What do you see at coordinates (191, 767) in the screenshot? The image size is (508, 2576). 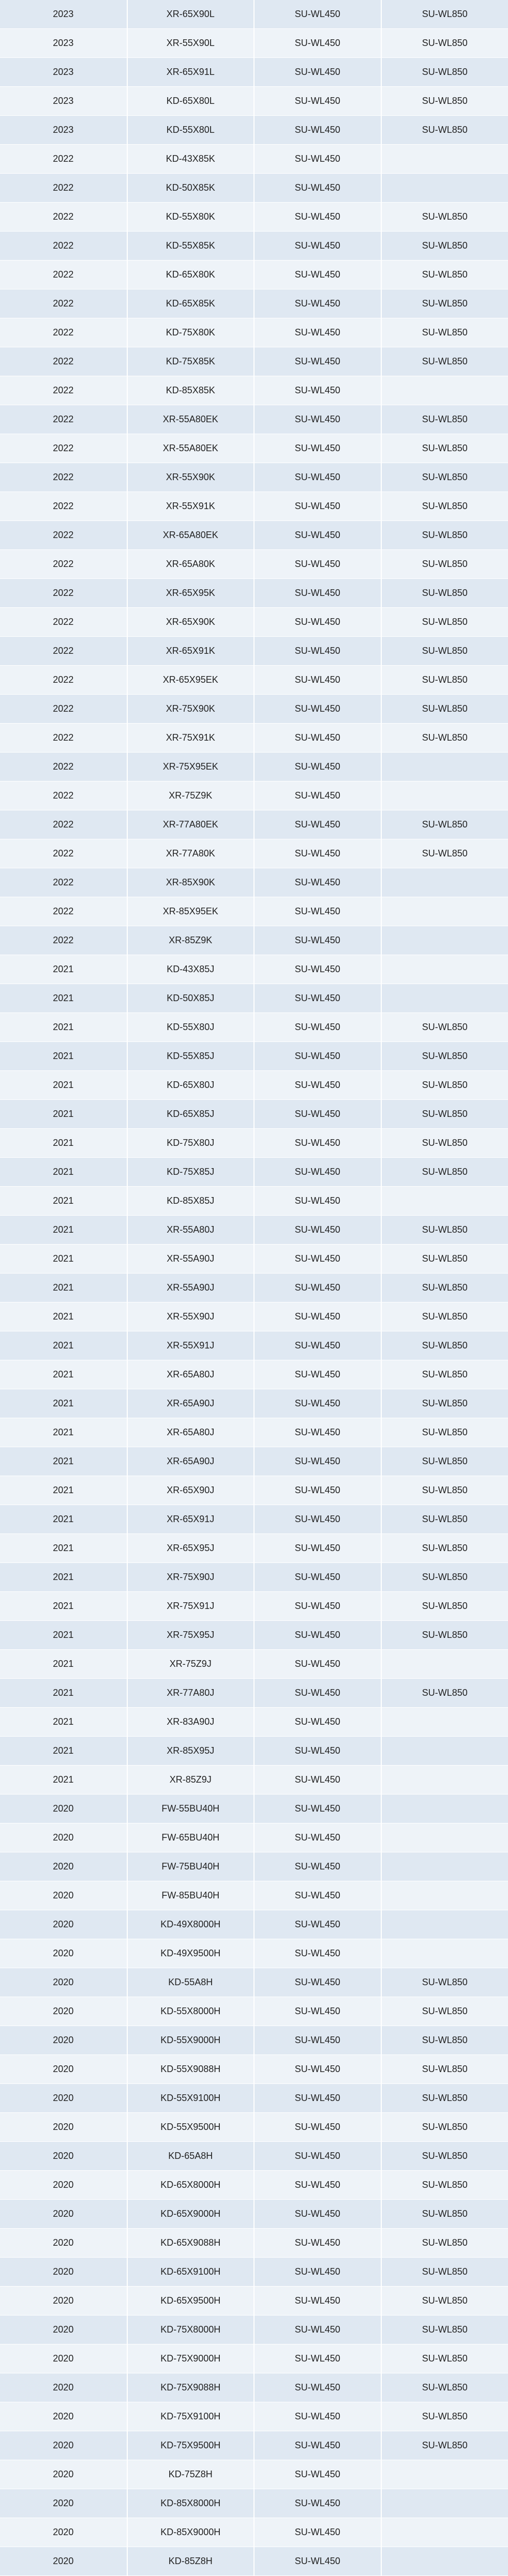 I see `model-cell: XR-75X95EK` at bounding box center [191, 767].